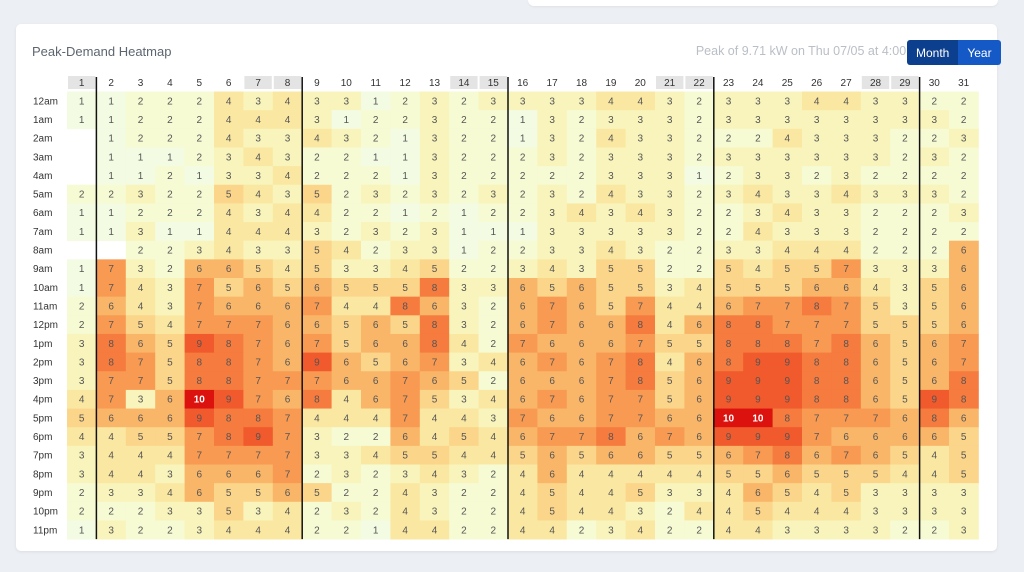  Describe the element at coordinates (700, 83) in the screenshot. I see `day-label: 22` at that location.